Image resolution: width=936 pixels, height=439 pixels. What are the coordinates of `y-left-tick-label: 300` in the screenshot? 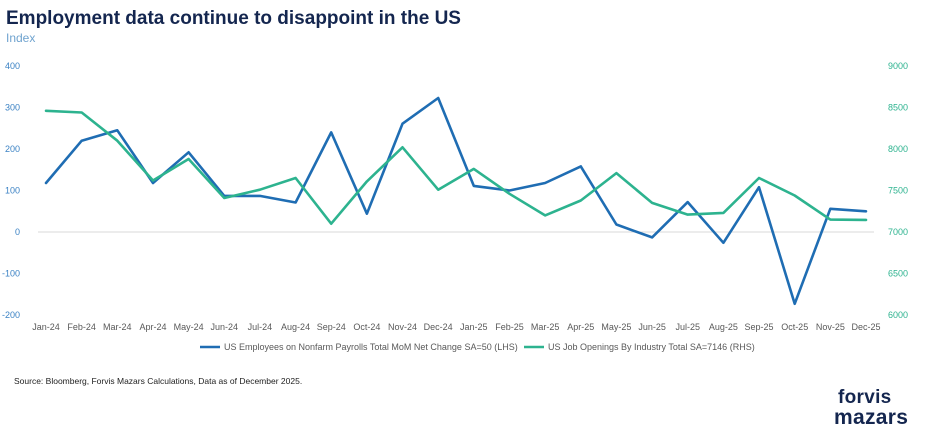 It's located at (12, 108).